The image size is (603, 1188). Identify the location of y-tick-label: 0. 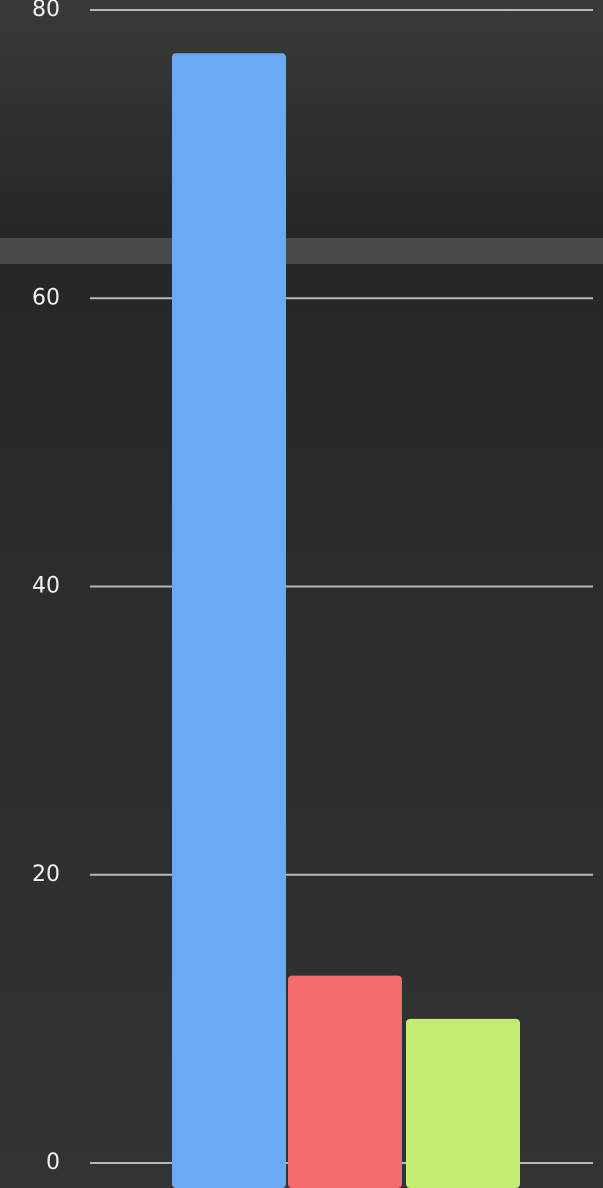
(53, 1162).